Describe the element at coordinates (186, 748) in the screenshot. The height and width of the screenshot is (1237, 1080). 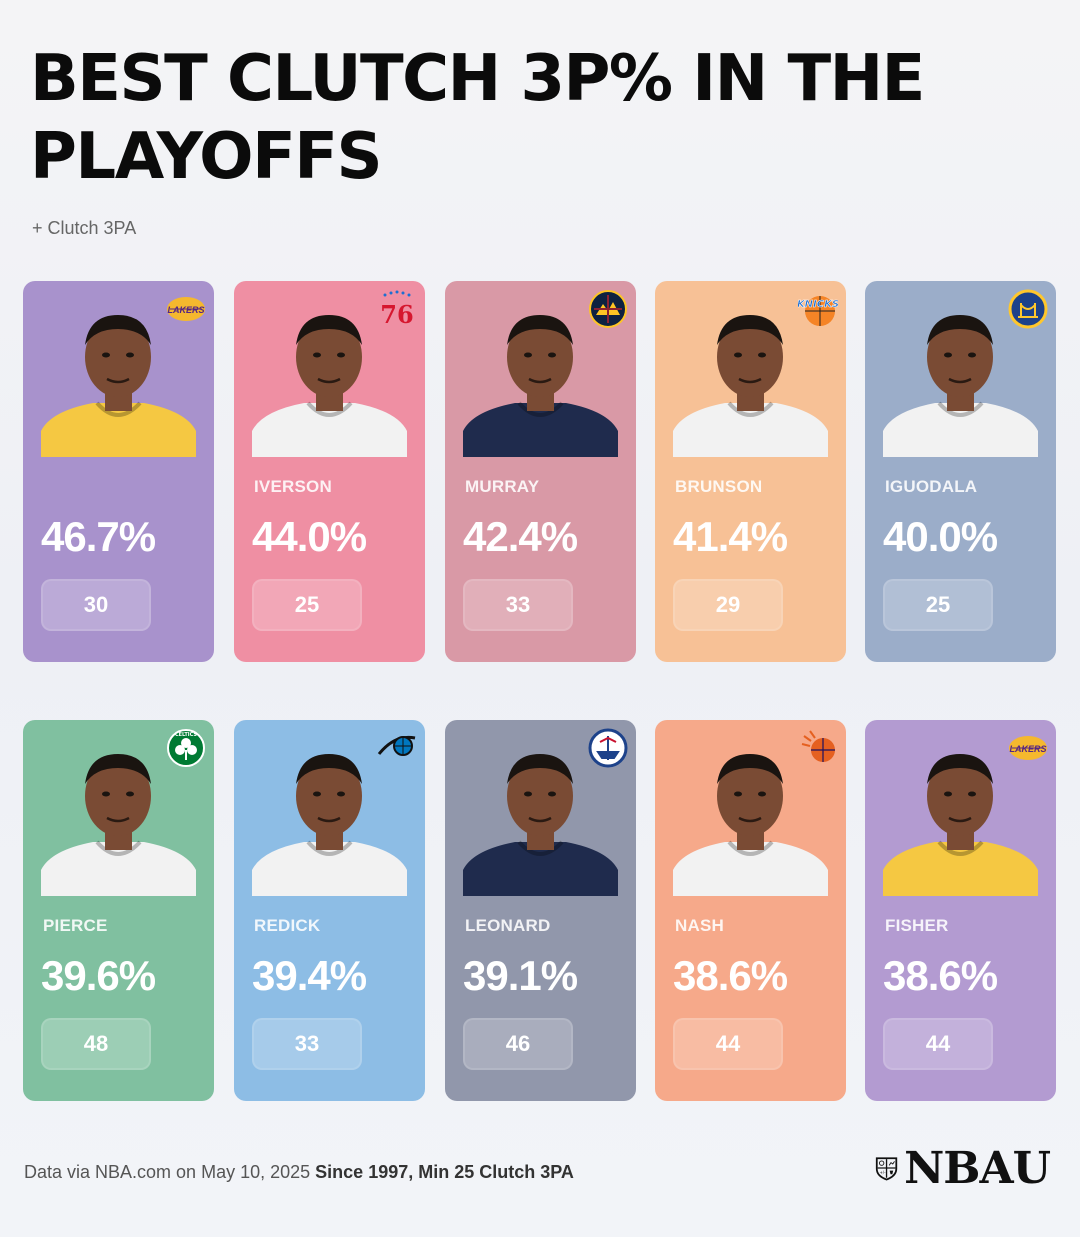
I see `celtics-logo-icon: CELTICS` at that location.